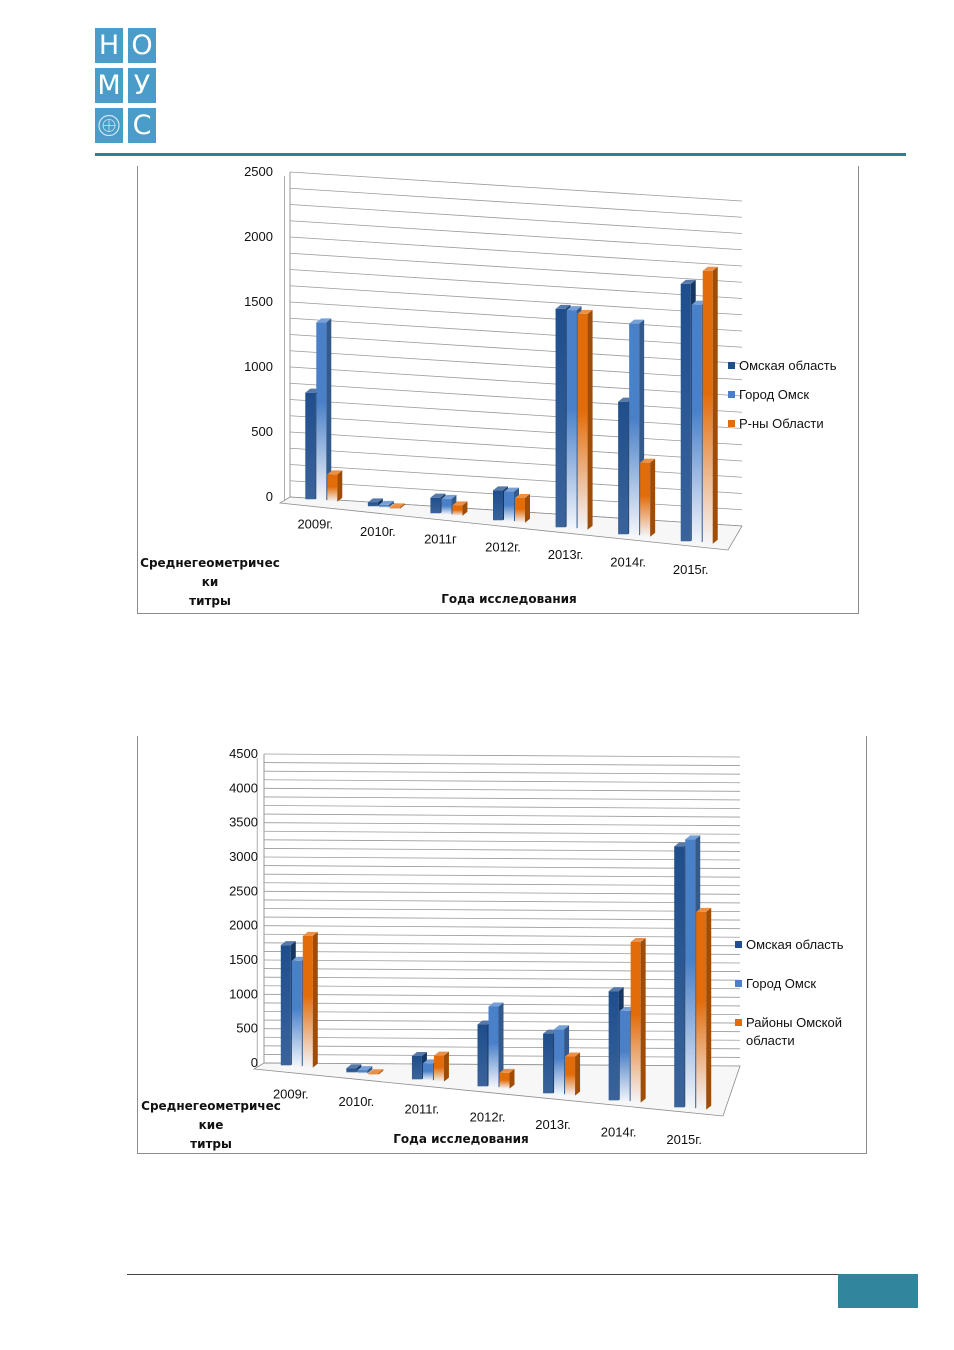 This screenshot has width=954, height=1350. Describe the element at coordinates (440, 539) in the screenshot. I see `x-category-label: 2011г` at that location.